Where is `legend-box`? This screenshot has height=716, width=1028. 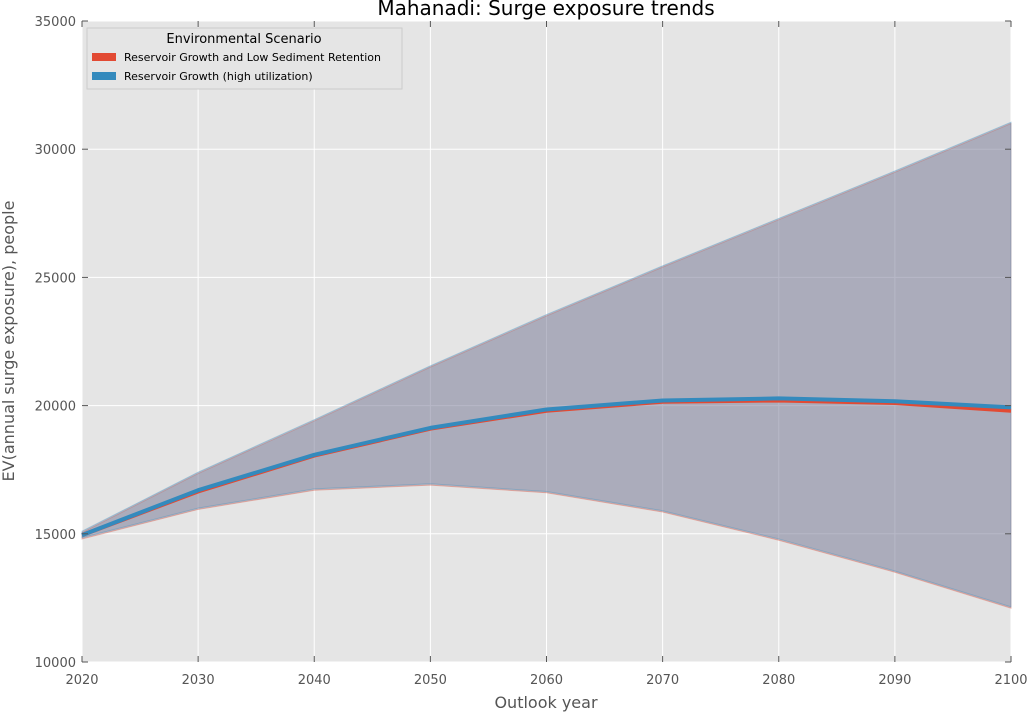 legend-box is located at coordinates (244, 58).